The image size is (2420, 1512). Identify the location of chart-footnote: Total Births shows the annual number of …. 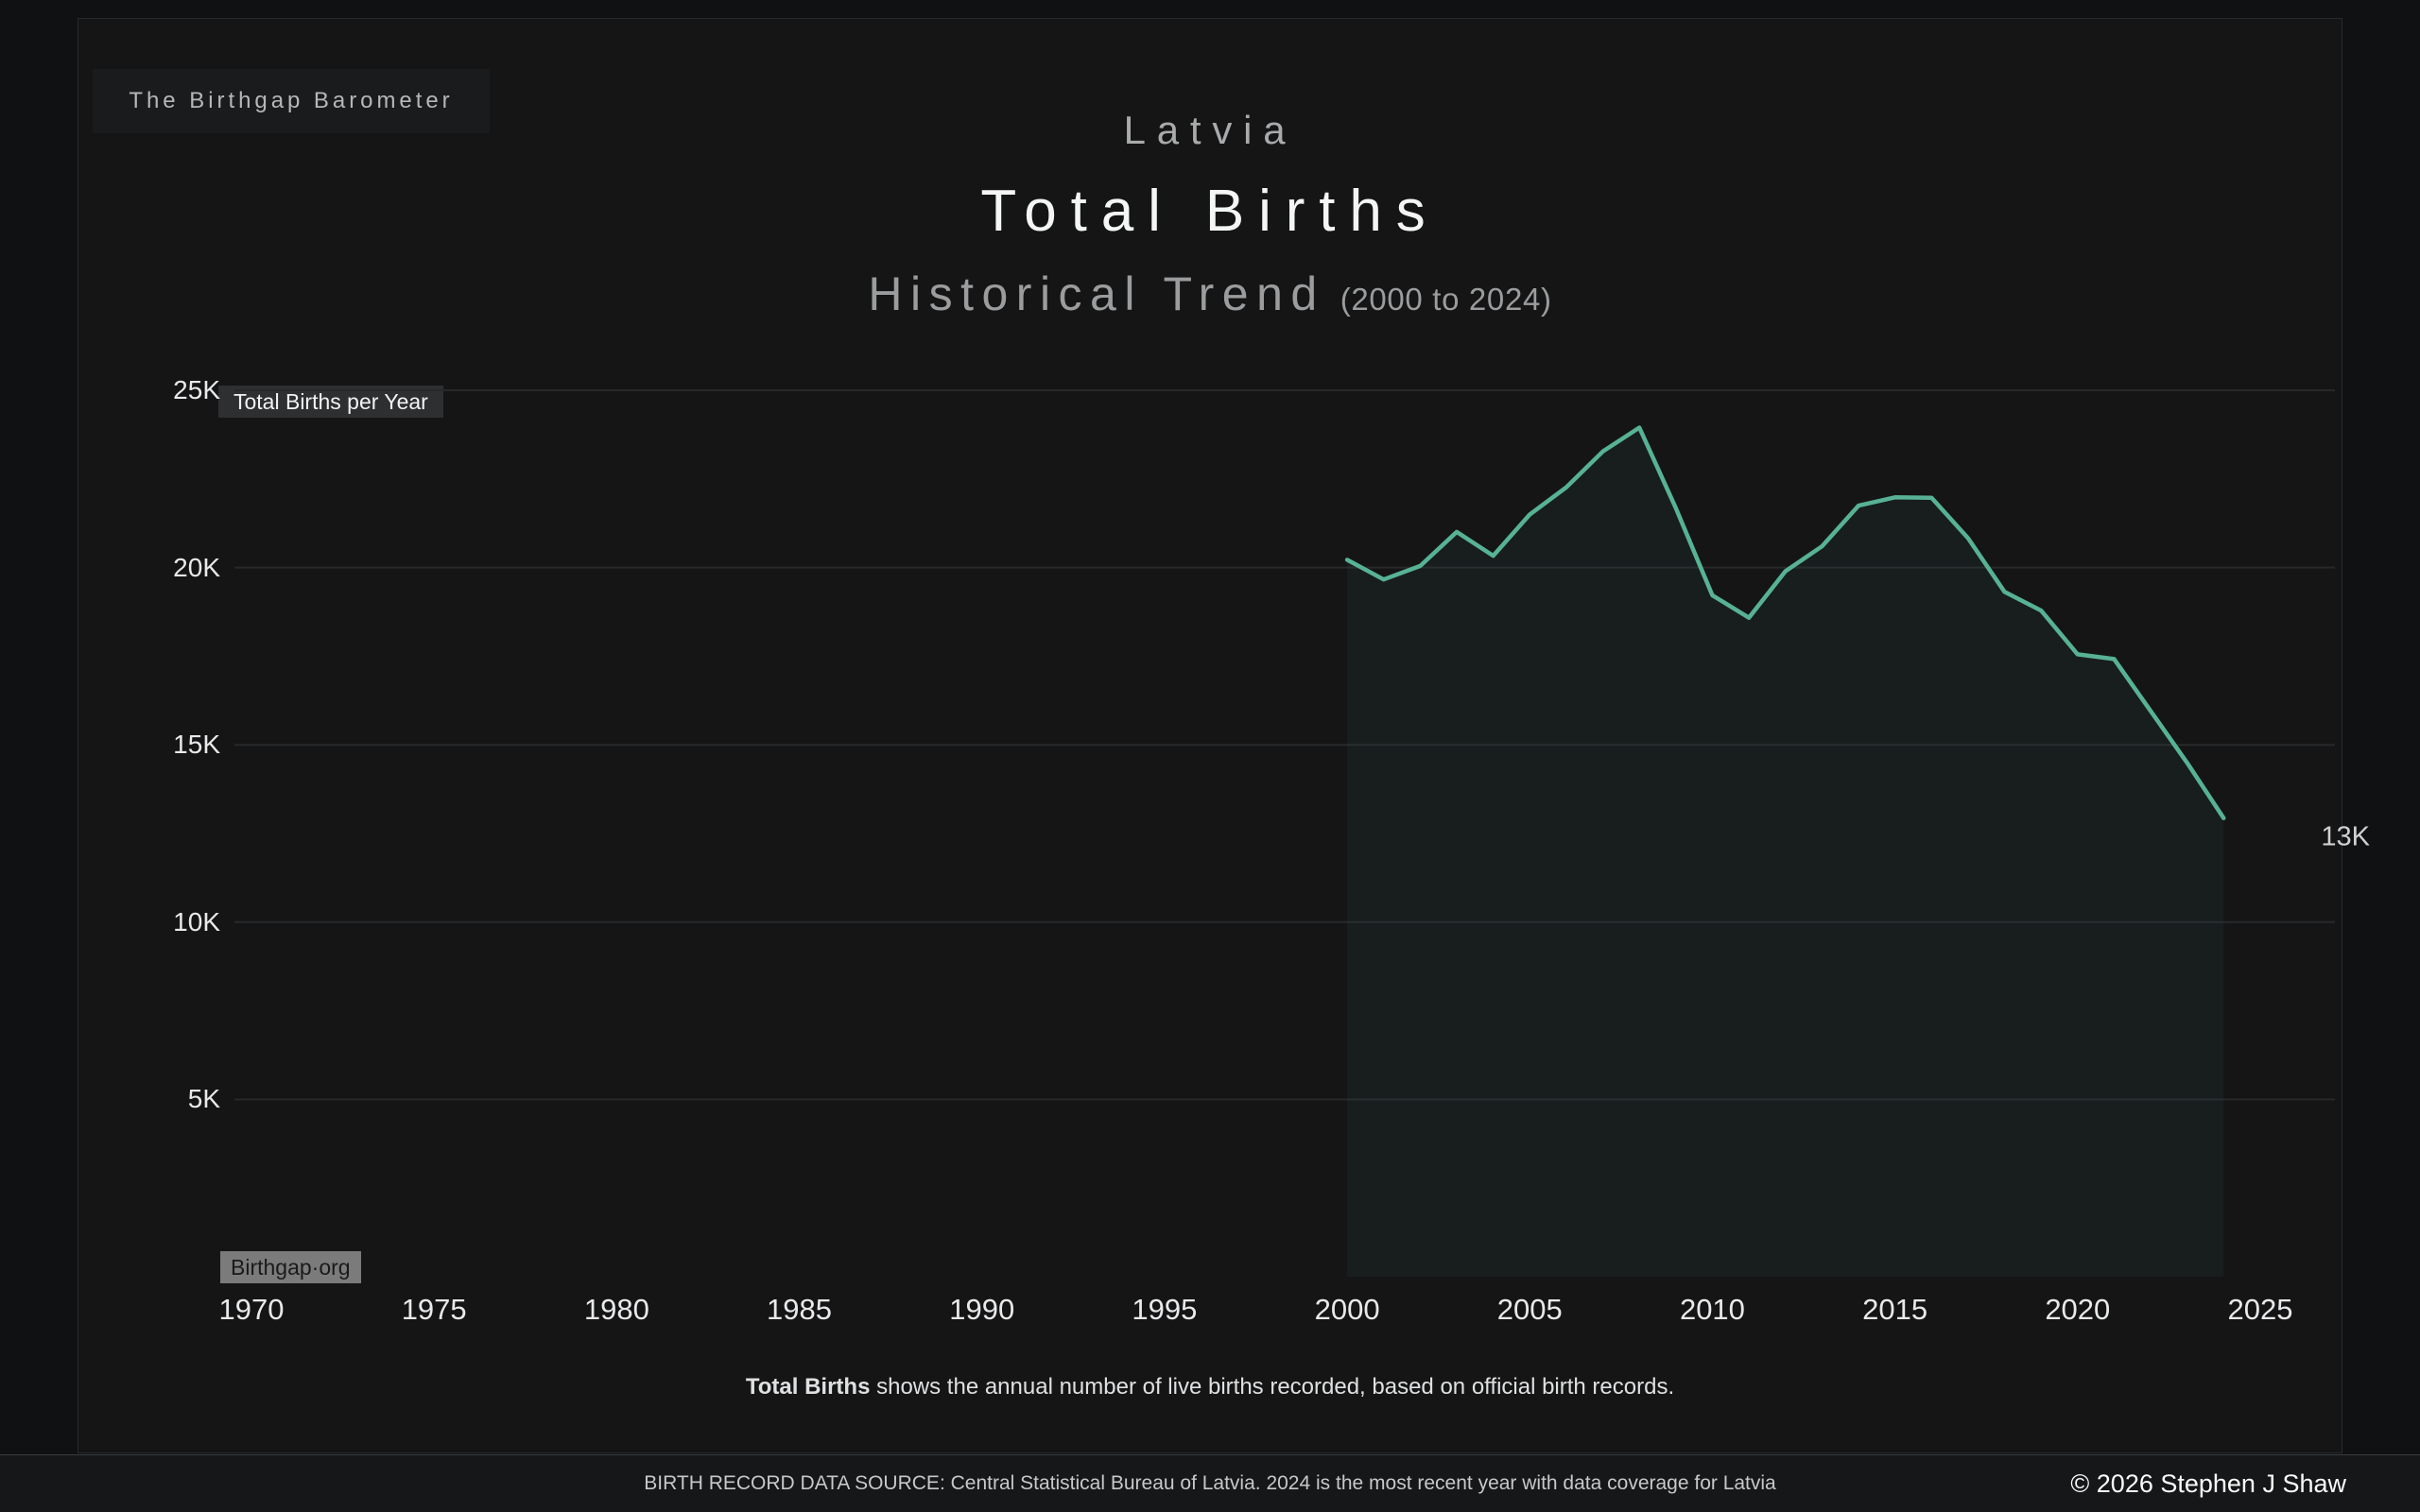
(1210, 1387).